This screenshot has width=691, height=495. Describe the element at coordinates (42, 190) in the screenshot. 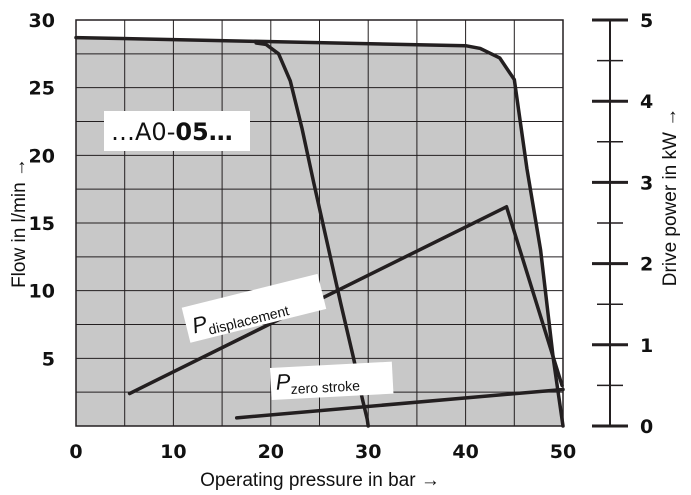

I see `y-axis-ticks: 30 25 20 15 10 5` at that location.